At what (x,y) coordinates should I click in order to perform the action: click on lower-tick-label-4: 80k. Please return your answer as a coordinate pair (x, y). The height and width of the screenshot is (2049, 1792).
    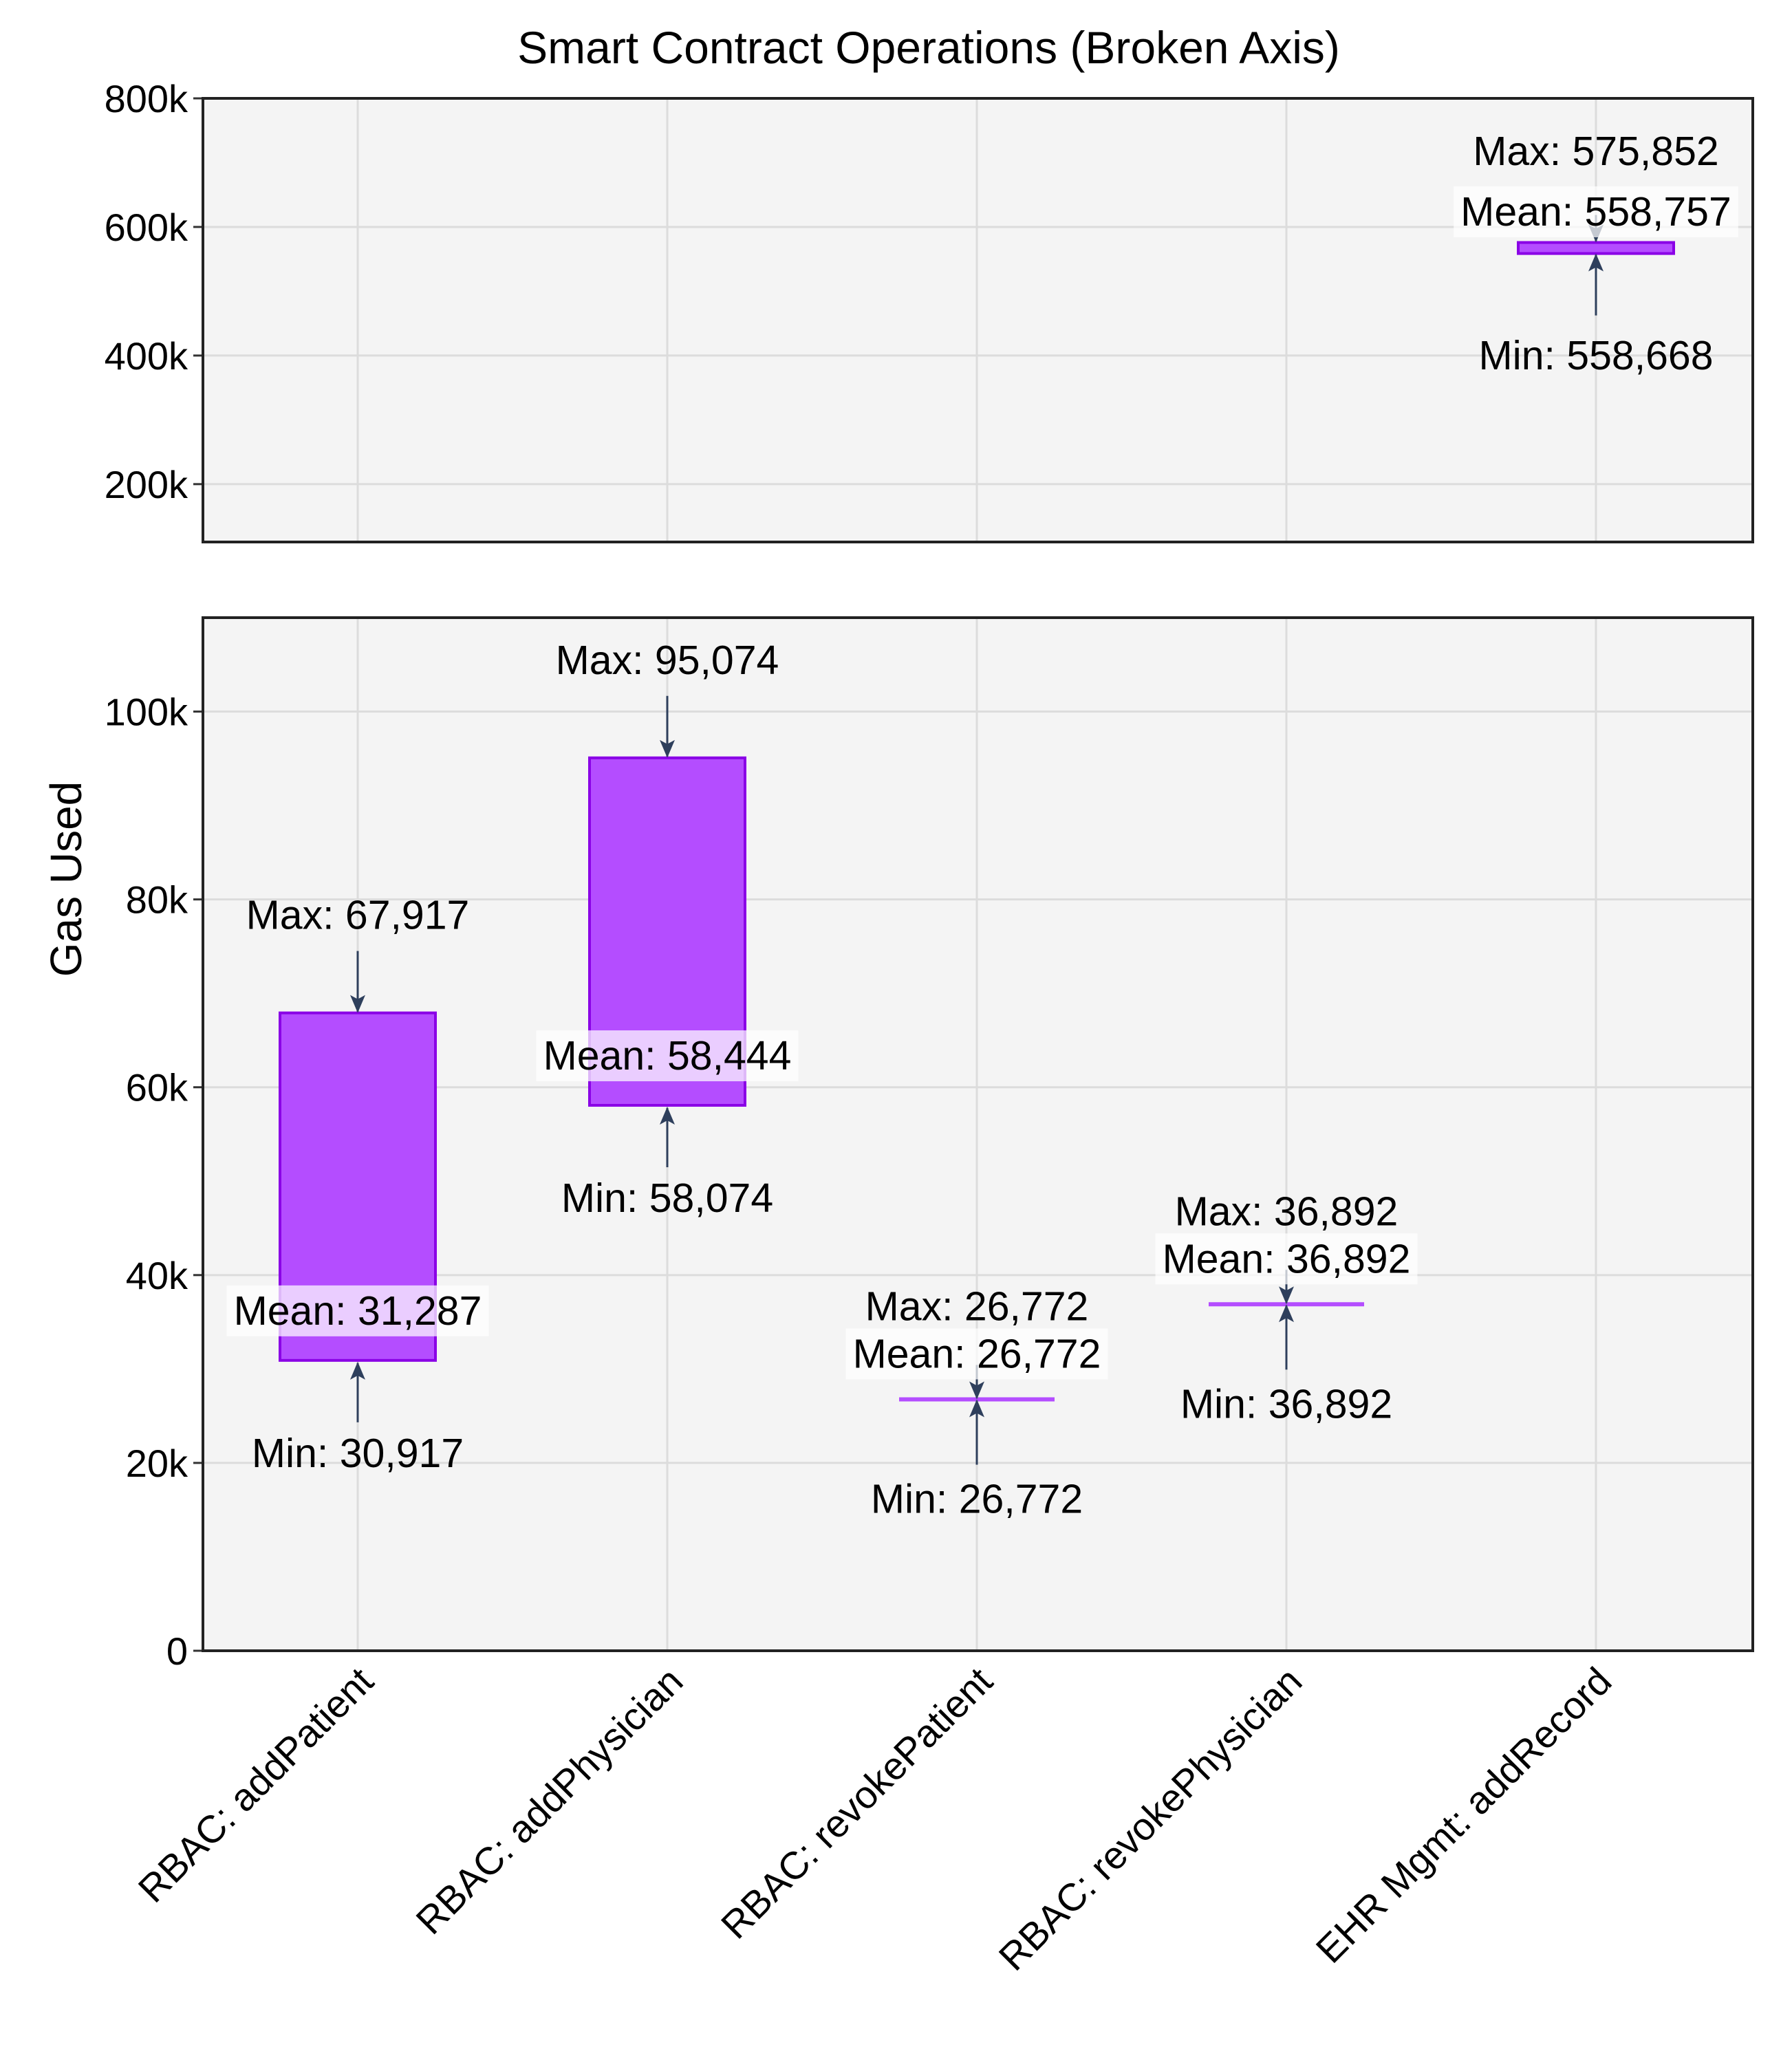
    Looking at the image, I should click on (157, 900).